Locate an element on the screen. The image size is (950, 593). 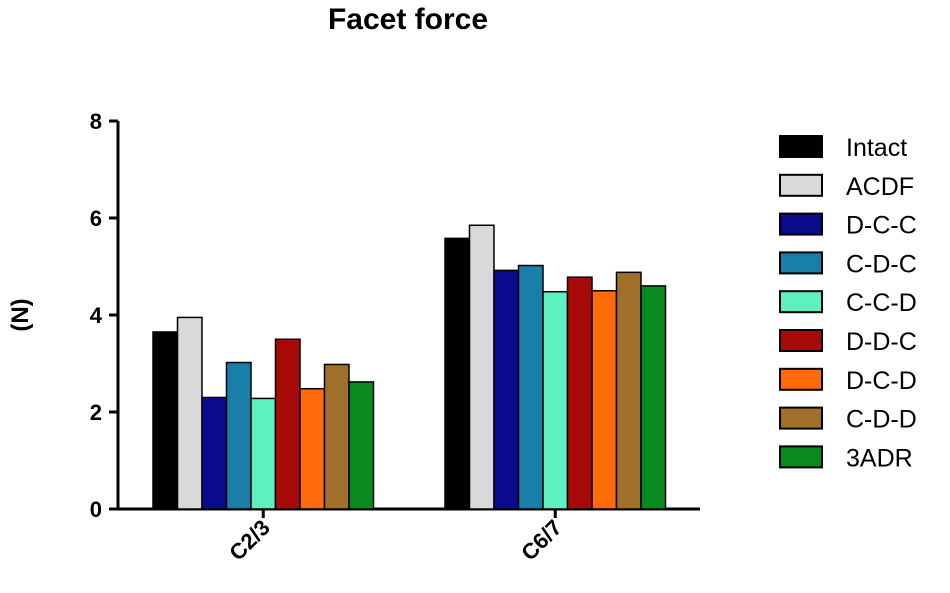
chart-title: Facet force is located at coordinates (408, 19).